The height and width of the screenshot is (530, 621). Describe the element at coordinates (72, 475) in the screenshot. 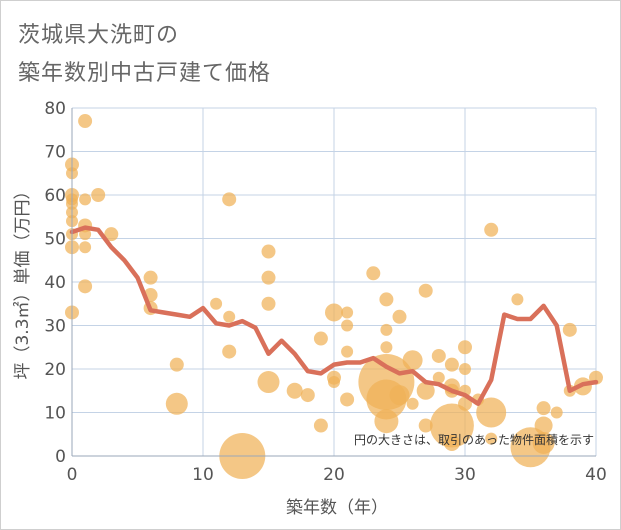

I see `x-tick-label-0: 0` at that location.